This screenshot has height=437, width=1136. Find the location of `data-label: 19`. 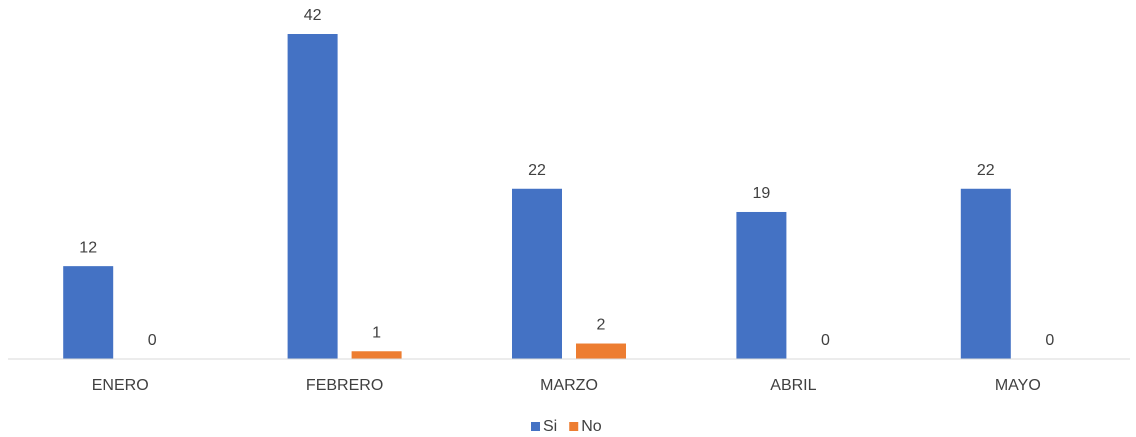

data-label: 19 is located at coordinates (762, 193).